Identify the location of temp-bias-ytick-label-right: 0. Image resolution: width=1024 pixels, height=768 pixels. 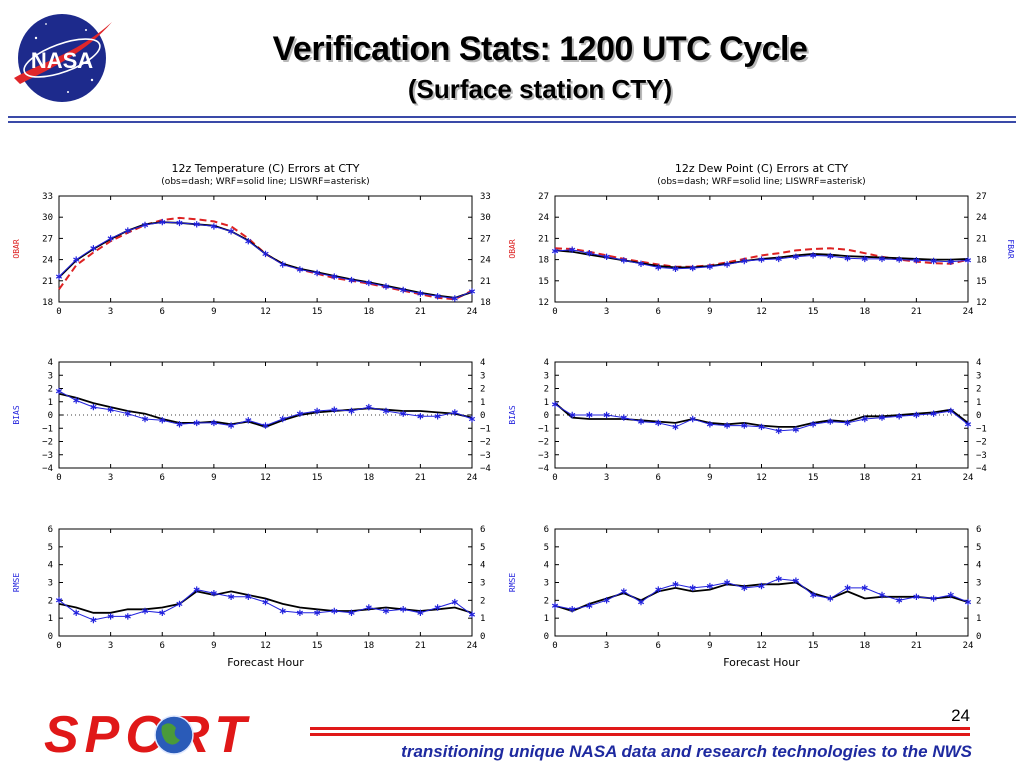
(482, 416).